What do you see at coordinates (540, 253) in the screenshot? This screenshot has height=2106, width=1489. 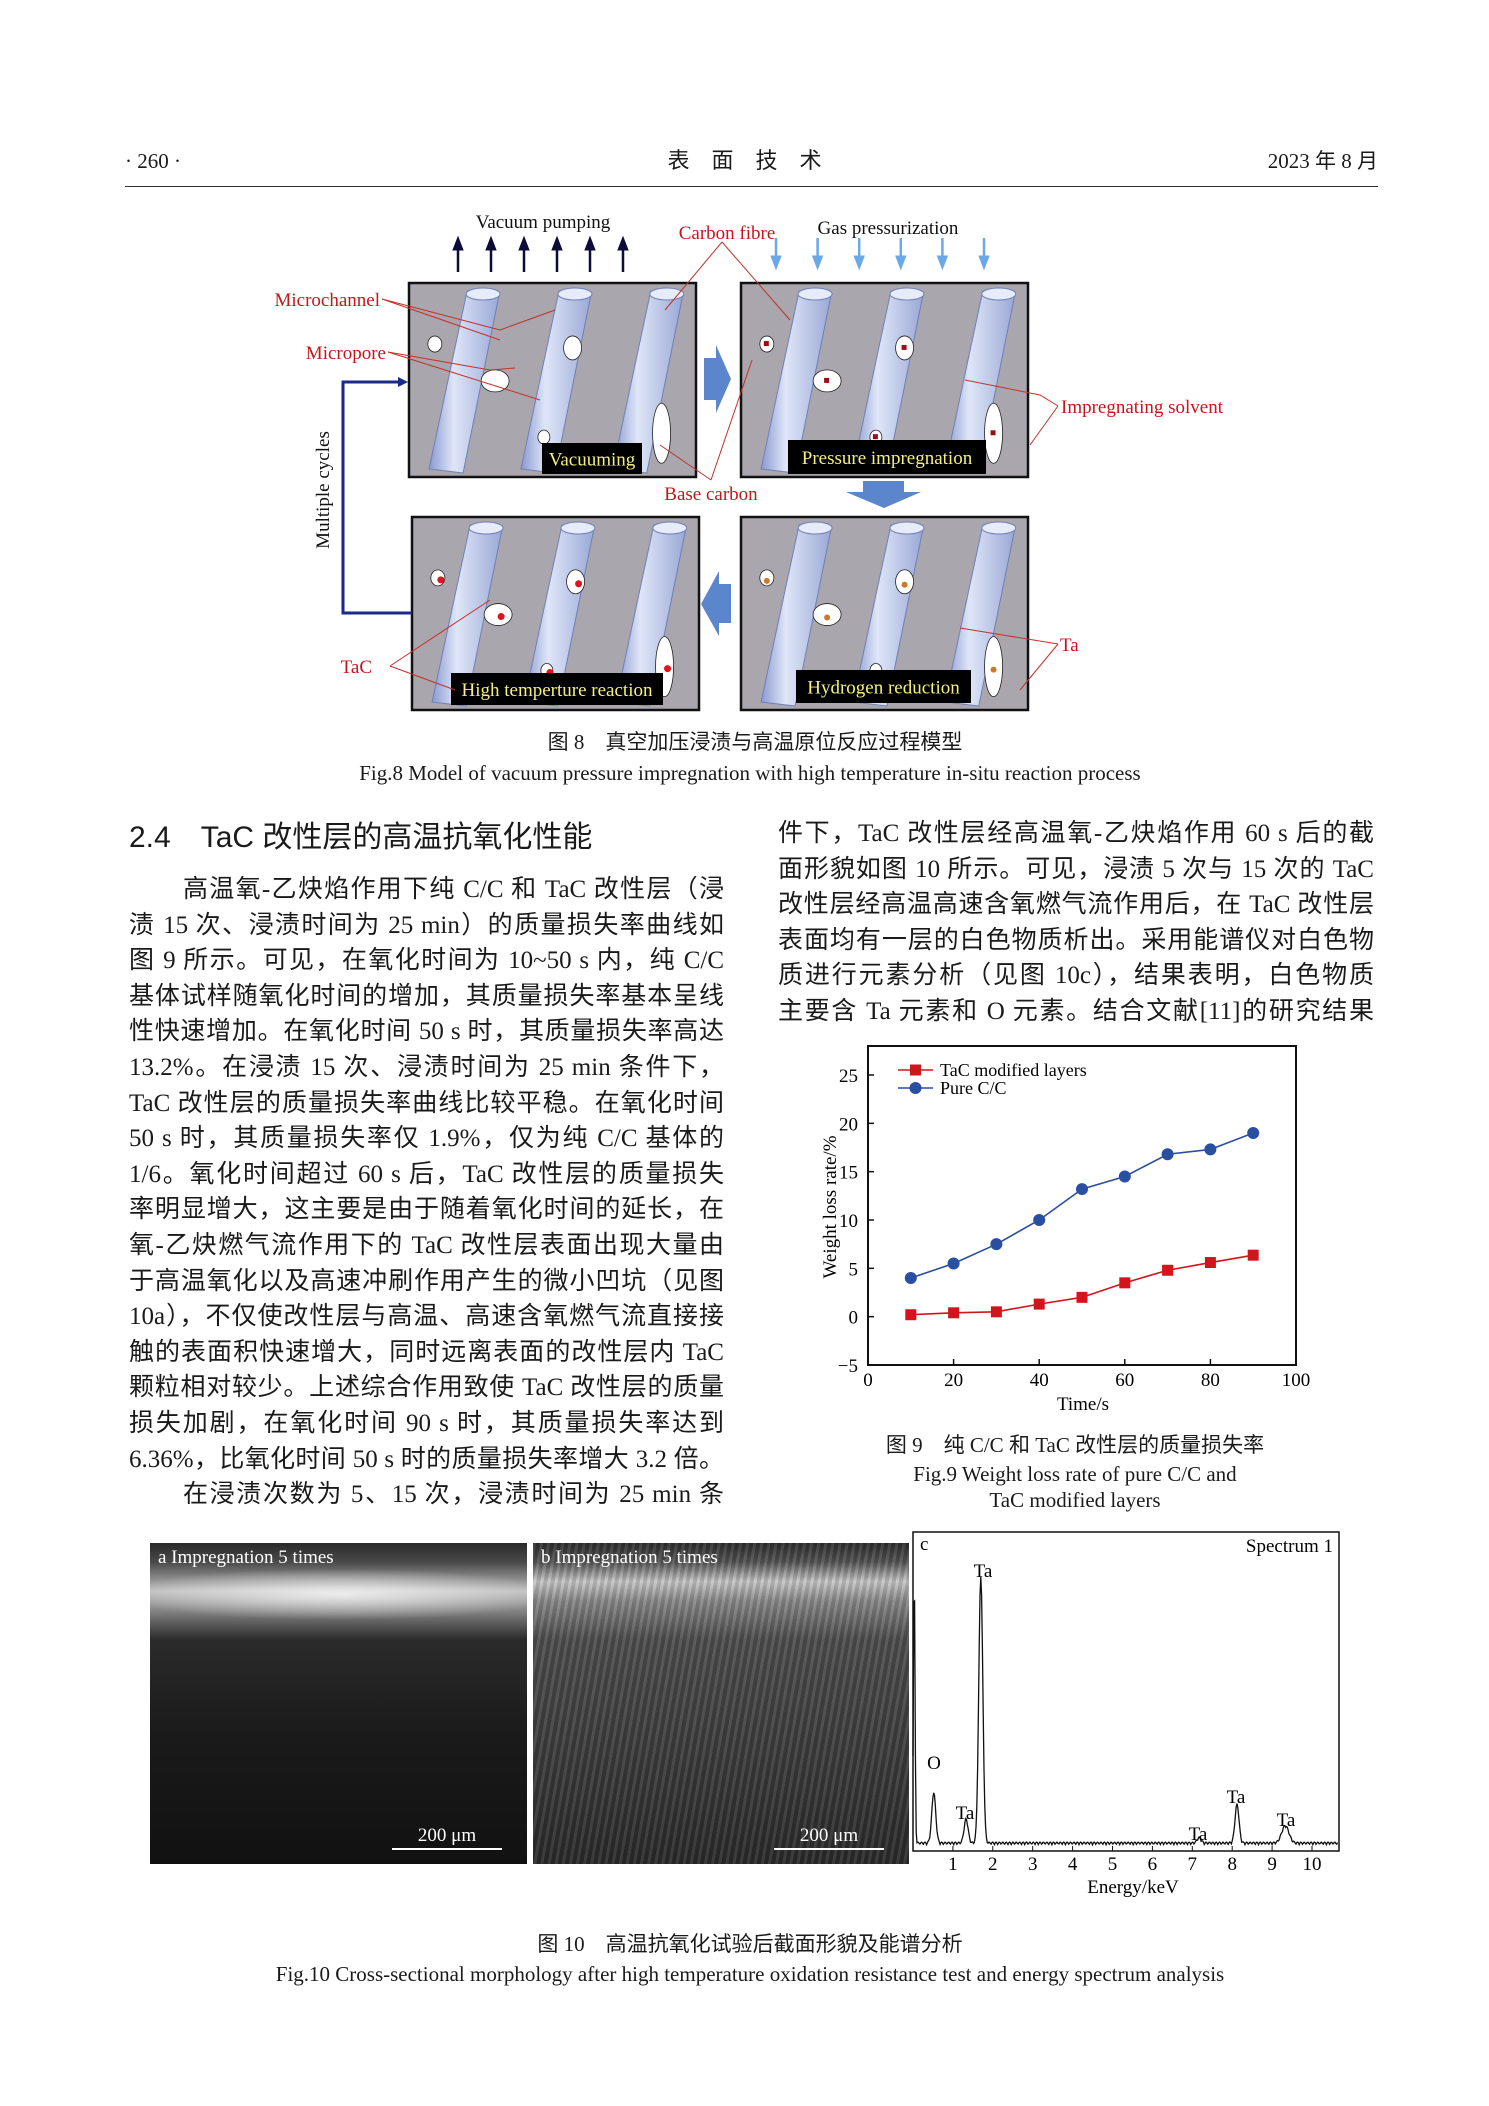 I see `vacuum-arrows` at bounding box center [540, 253].